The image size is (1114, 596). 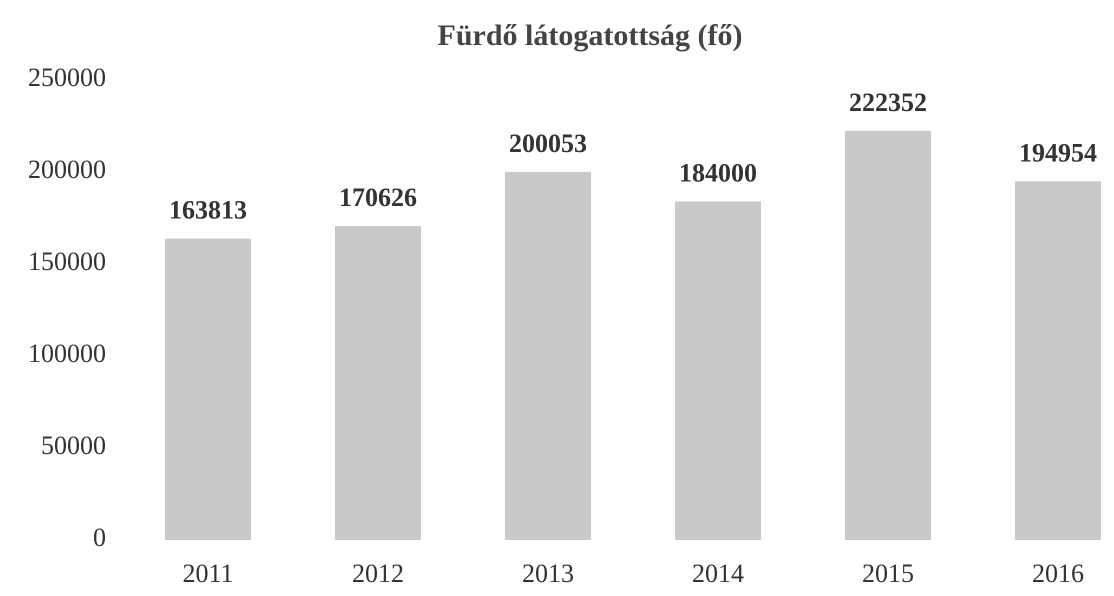 I want to click on value-label: 163813, so click(x=208, y=210).